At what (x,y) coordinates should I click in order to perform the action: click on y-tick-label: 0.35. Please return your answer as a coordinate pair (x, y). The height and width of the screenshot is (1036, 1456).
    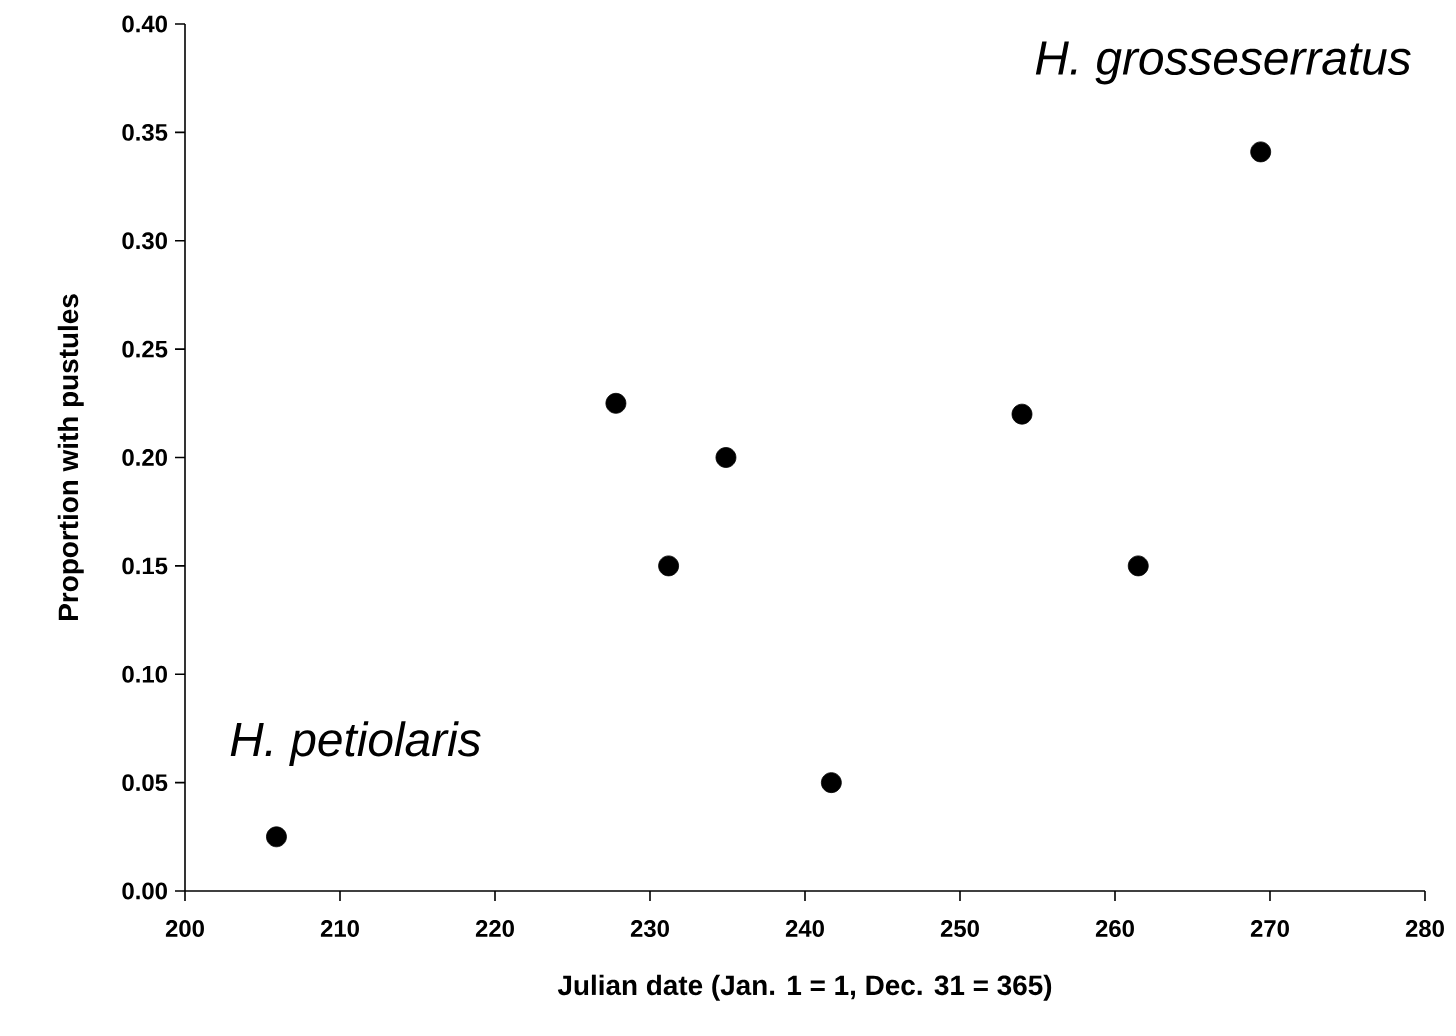
    Looking at the image, I should click on (145, 132).